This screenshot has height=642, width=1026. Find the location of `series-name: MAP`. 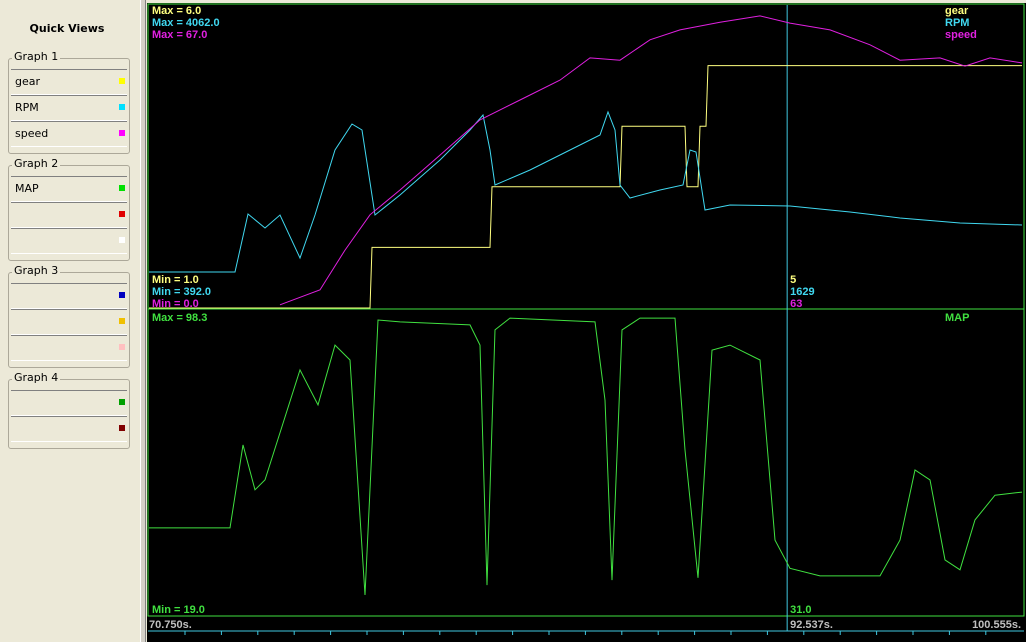

series-name: MAP is located at coordinates (957, 318).